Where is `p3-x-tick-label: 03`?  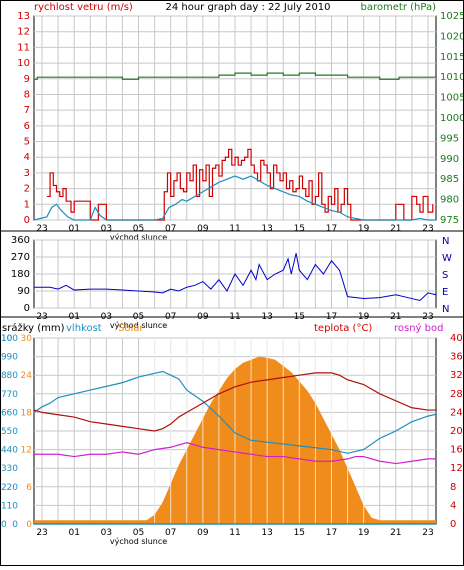
p3-x-tick-label: 03 is located at coordinates (106, 533).